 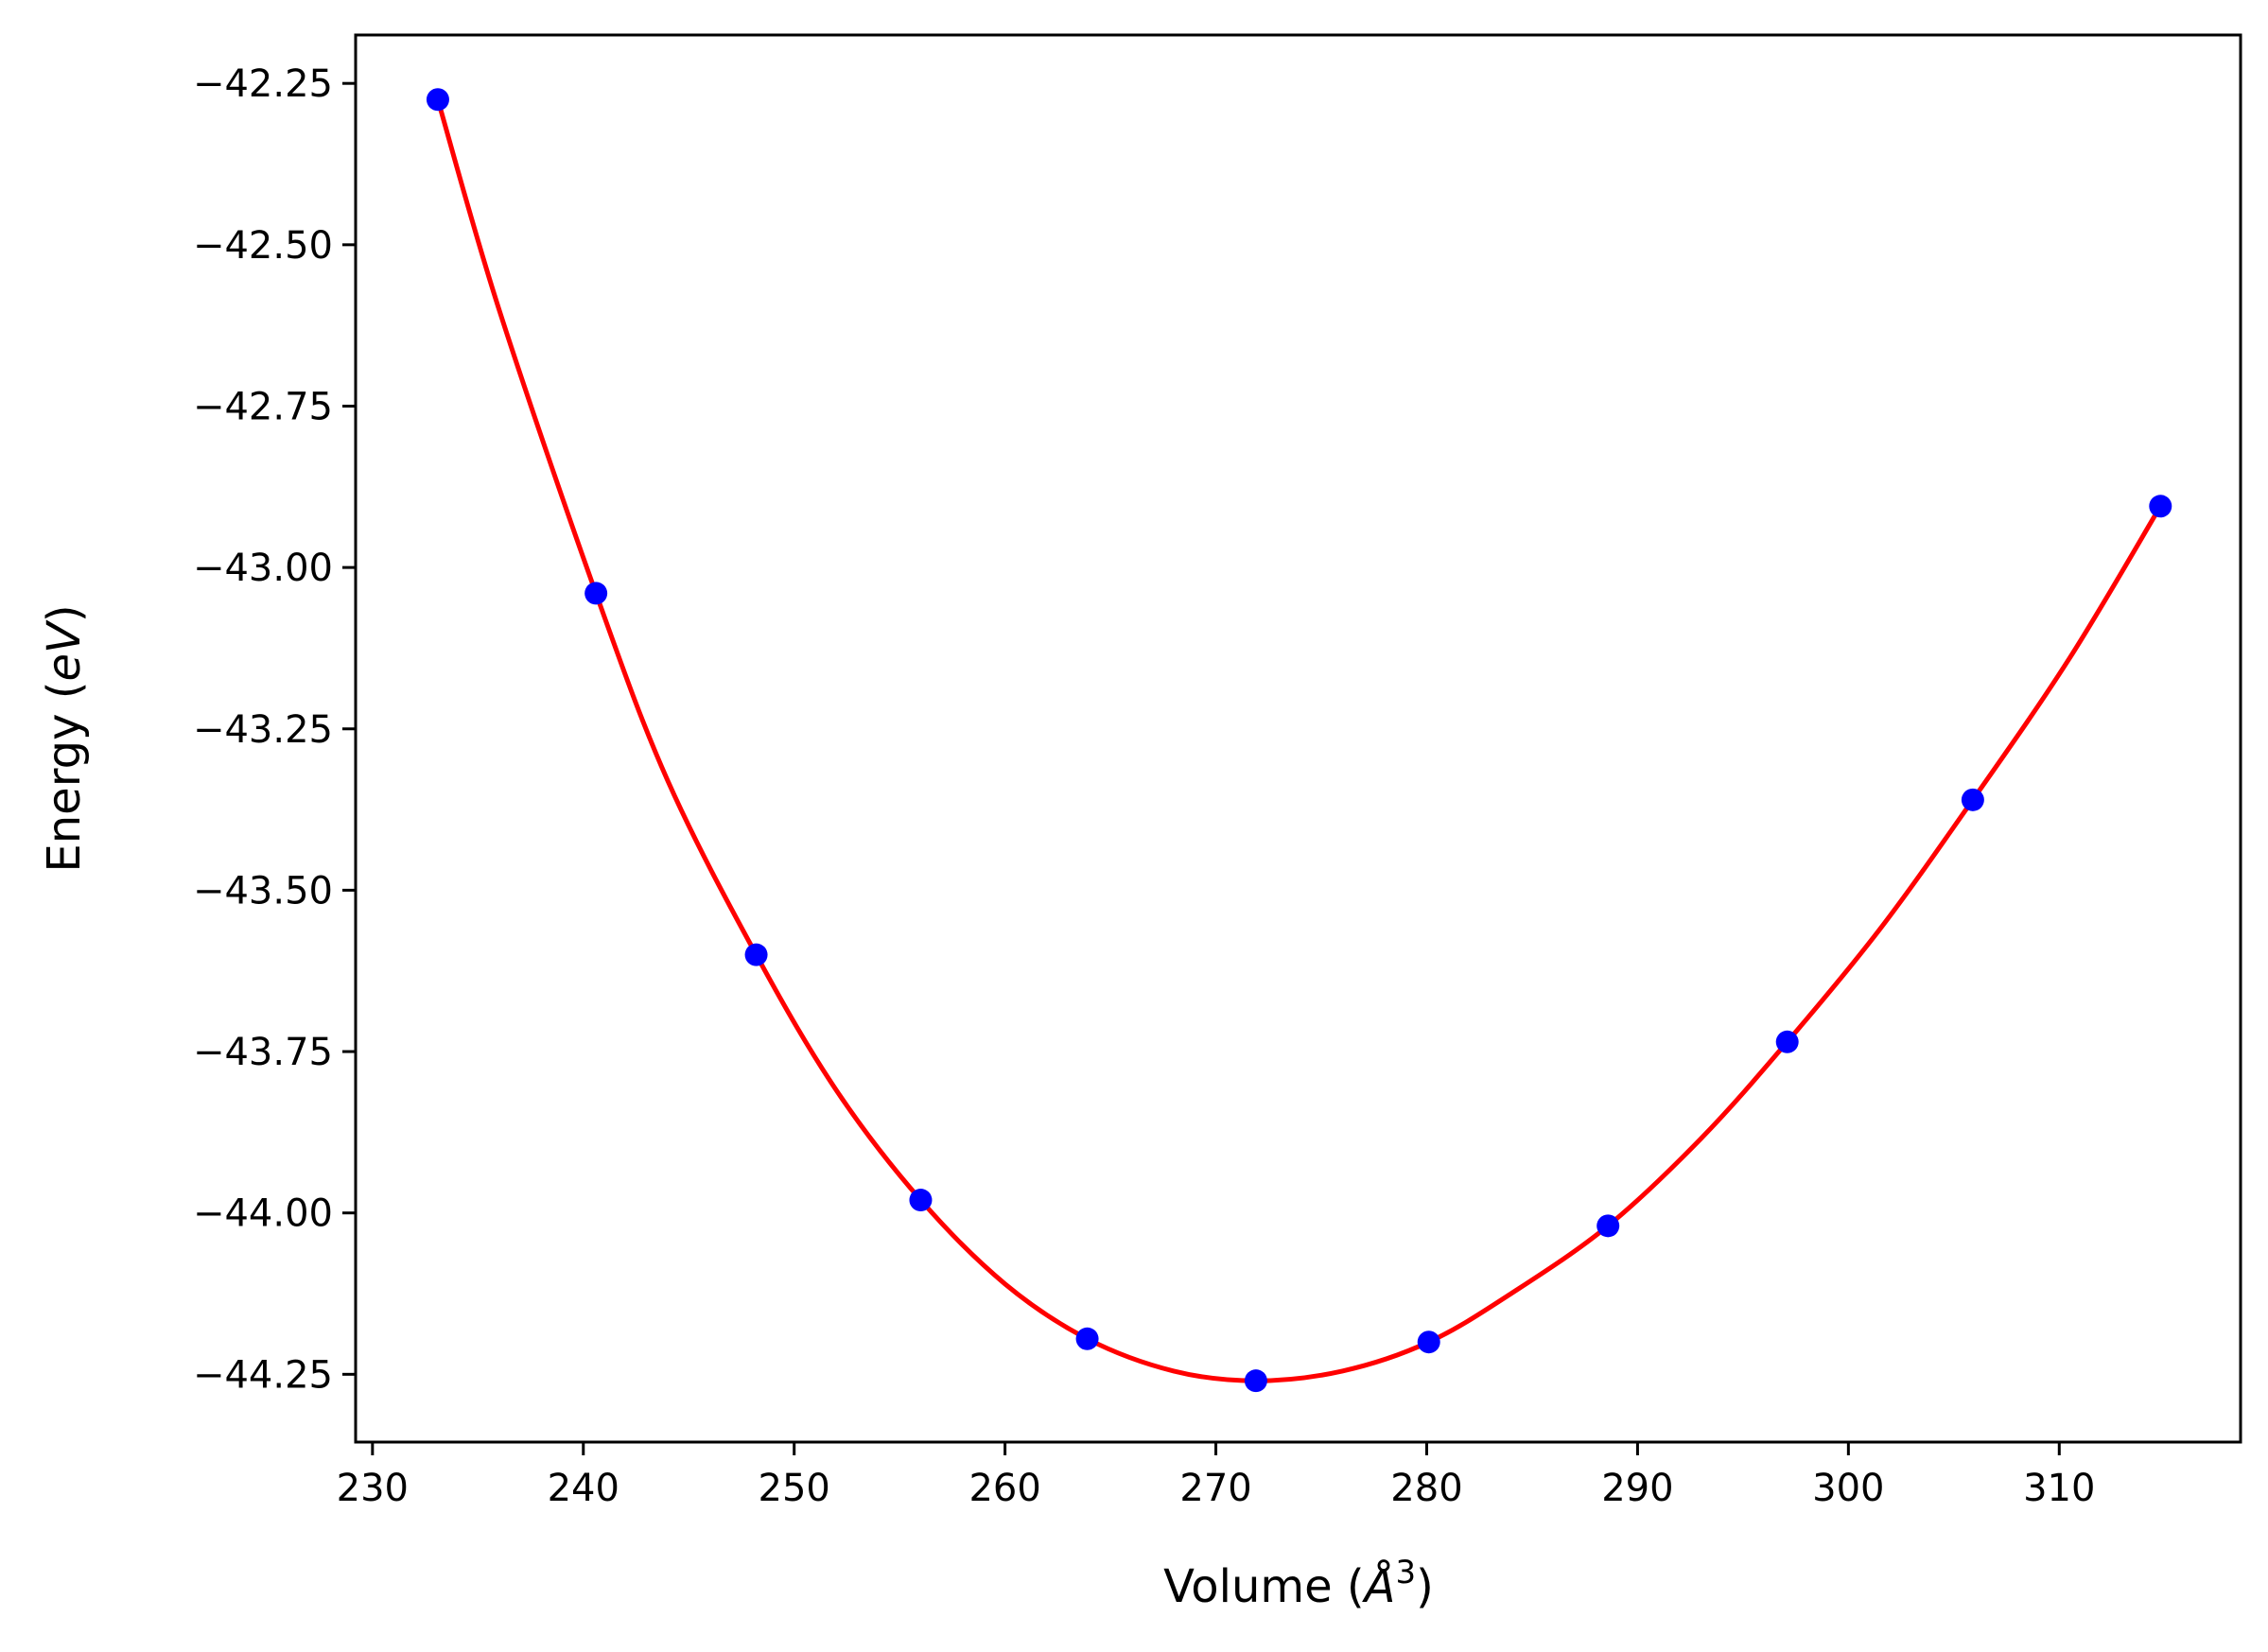 What do you see at coordinates (263, 730) in the screenshot?
I see `y-tick-label: −43.25` at bounding box center [263, 730].